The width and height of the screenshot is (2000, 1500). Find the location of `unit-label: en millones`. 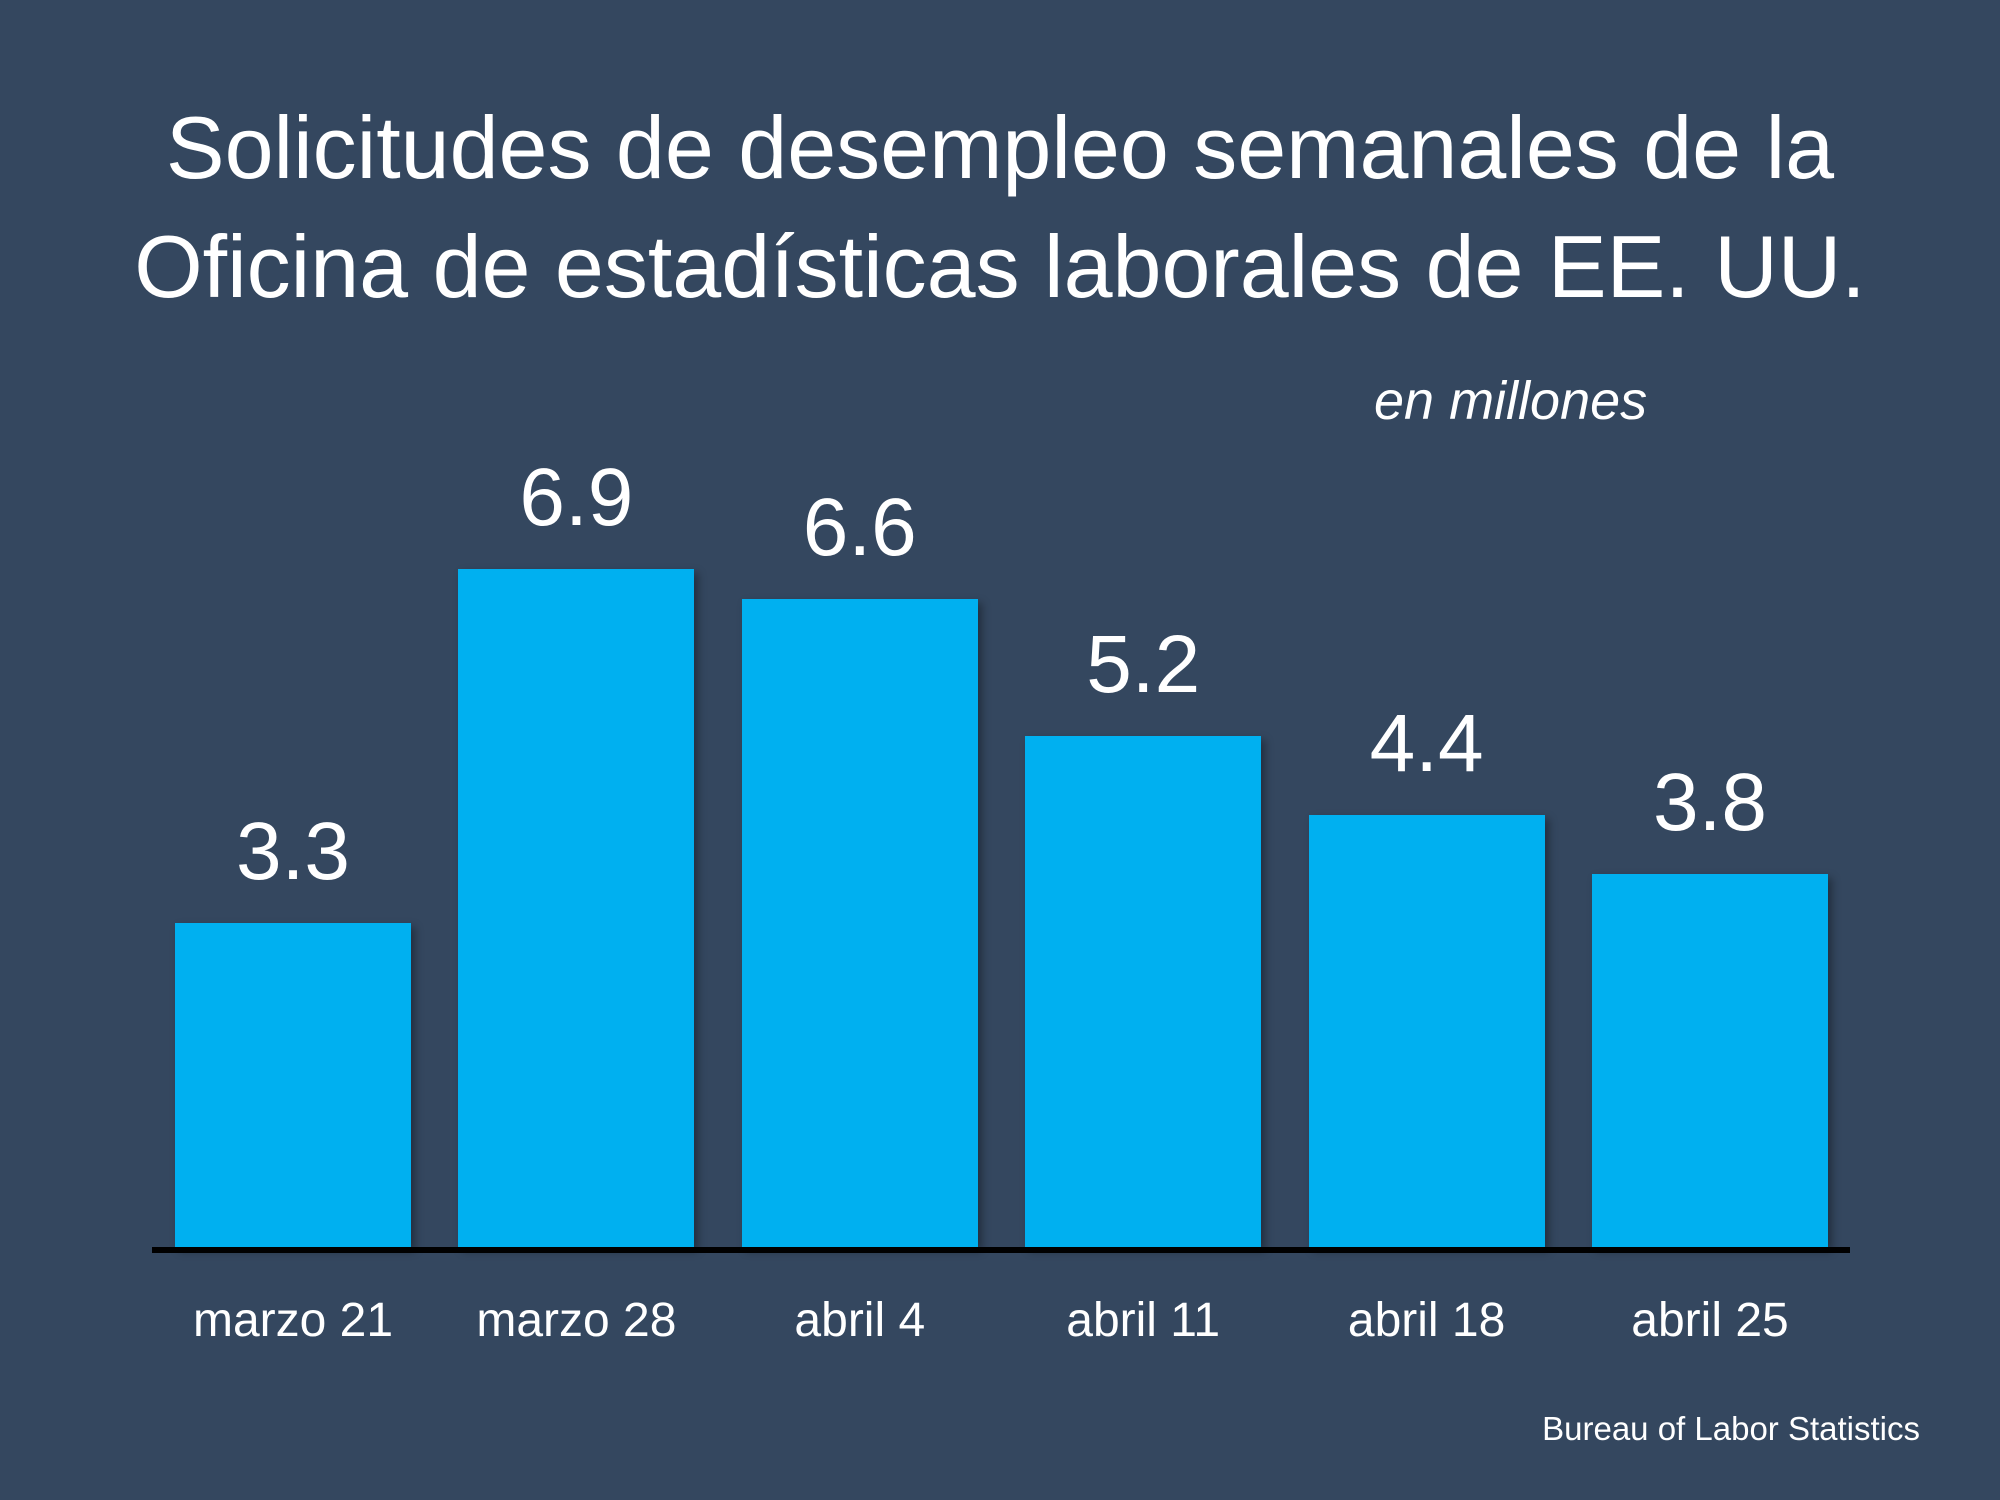

unit-label: en millones is located at coordinates (1511, 401).